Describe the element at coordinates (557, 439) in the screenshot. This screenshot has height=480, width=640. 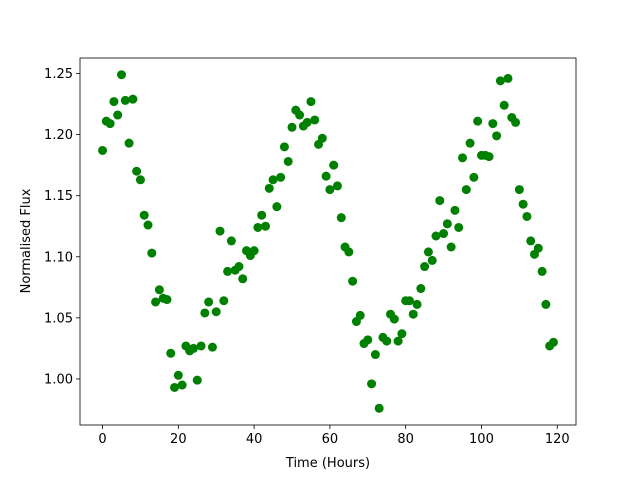
I see `x-tick-label: 120` at that location.